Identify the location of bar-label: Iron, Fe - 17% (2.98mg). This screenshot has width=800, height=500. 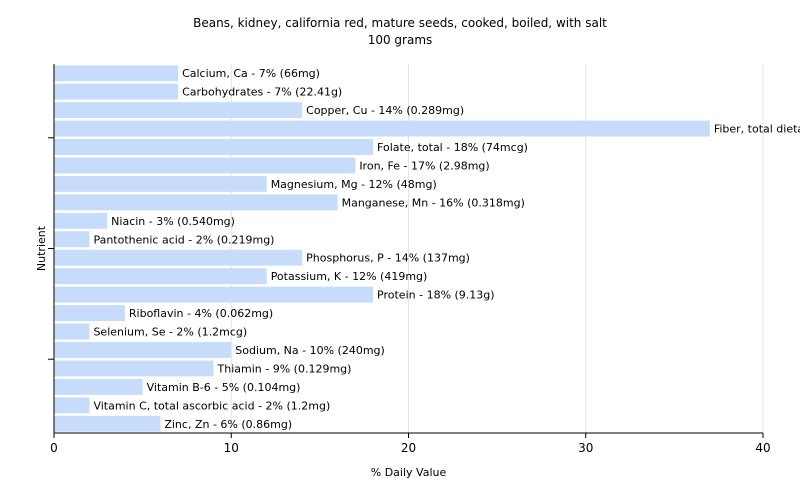
(424, 165).